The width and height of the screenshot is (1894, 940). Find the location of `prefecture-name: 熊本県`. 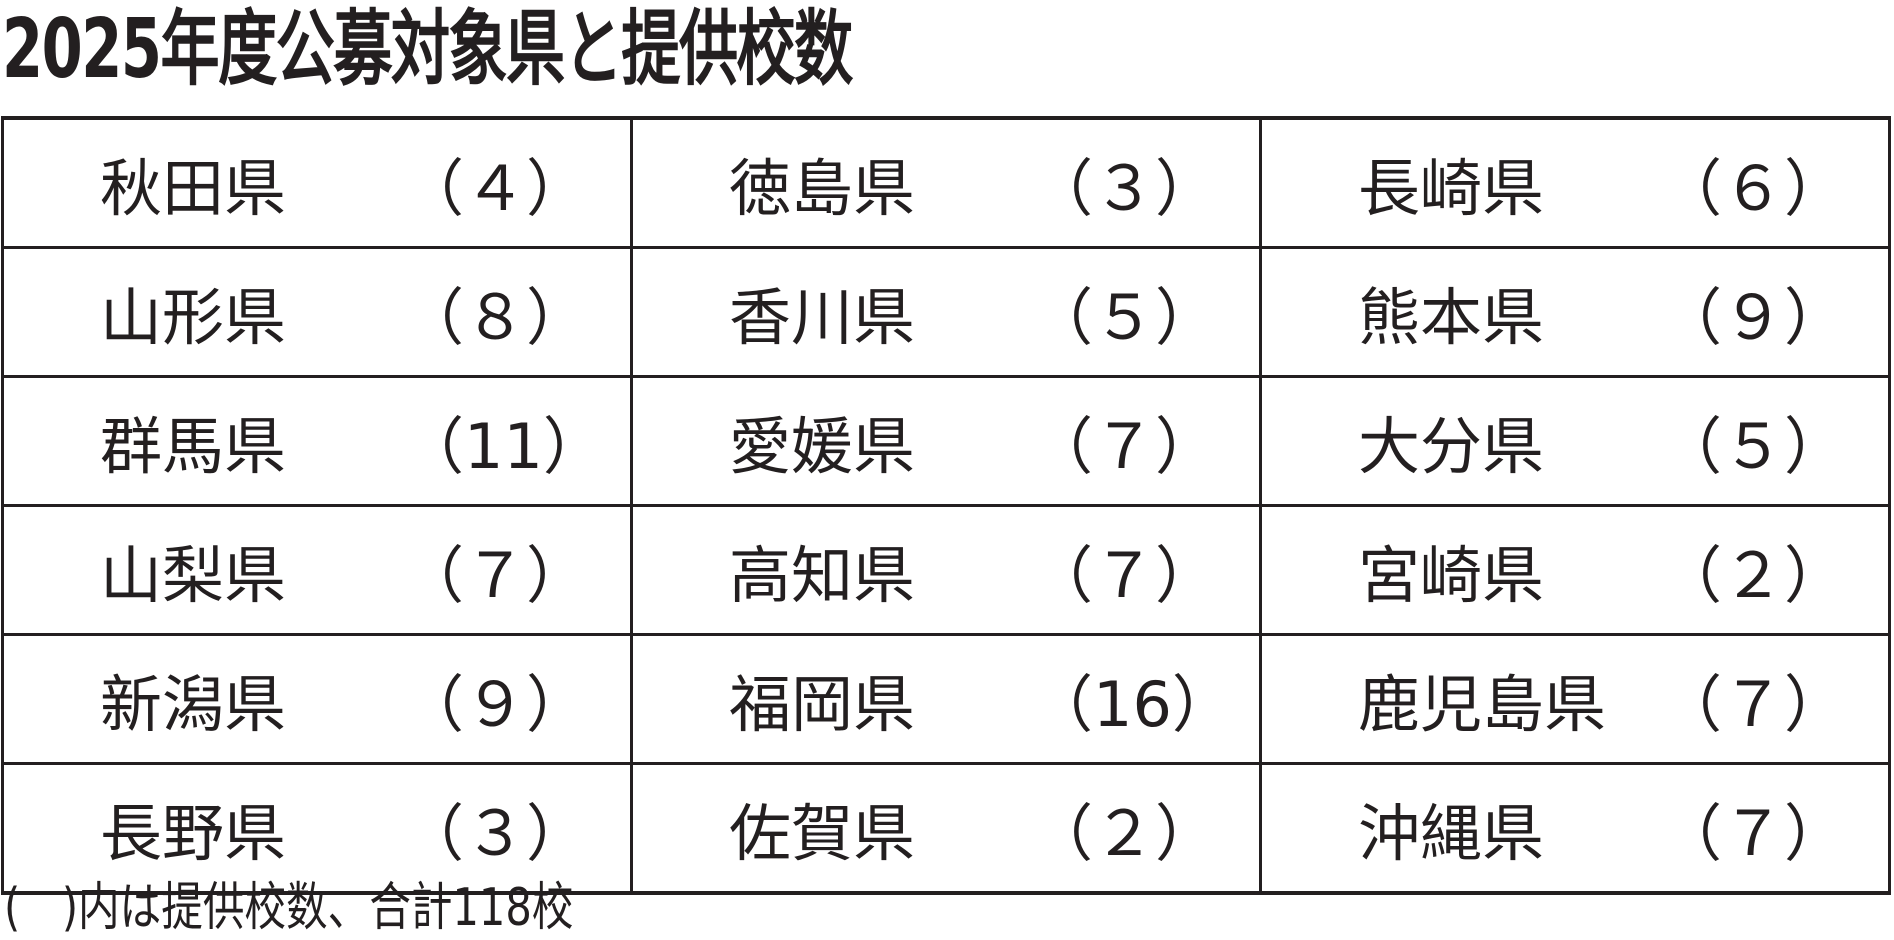

prefecture-name: 熊本県 is located at coordinates (1451, 317).